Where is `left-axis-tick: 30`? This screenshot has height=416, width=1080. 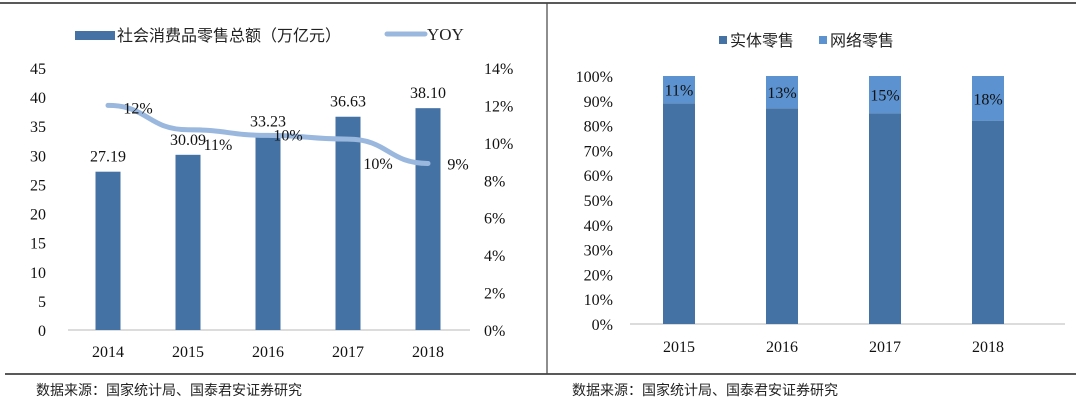
left-axis-tick: 30 is located at coordinates (38, 156).